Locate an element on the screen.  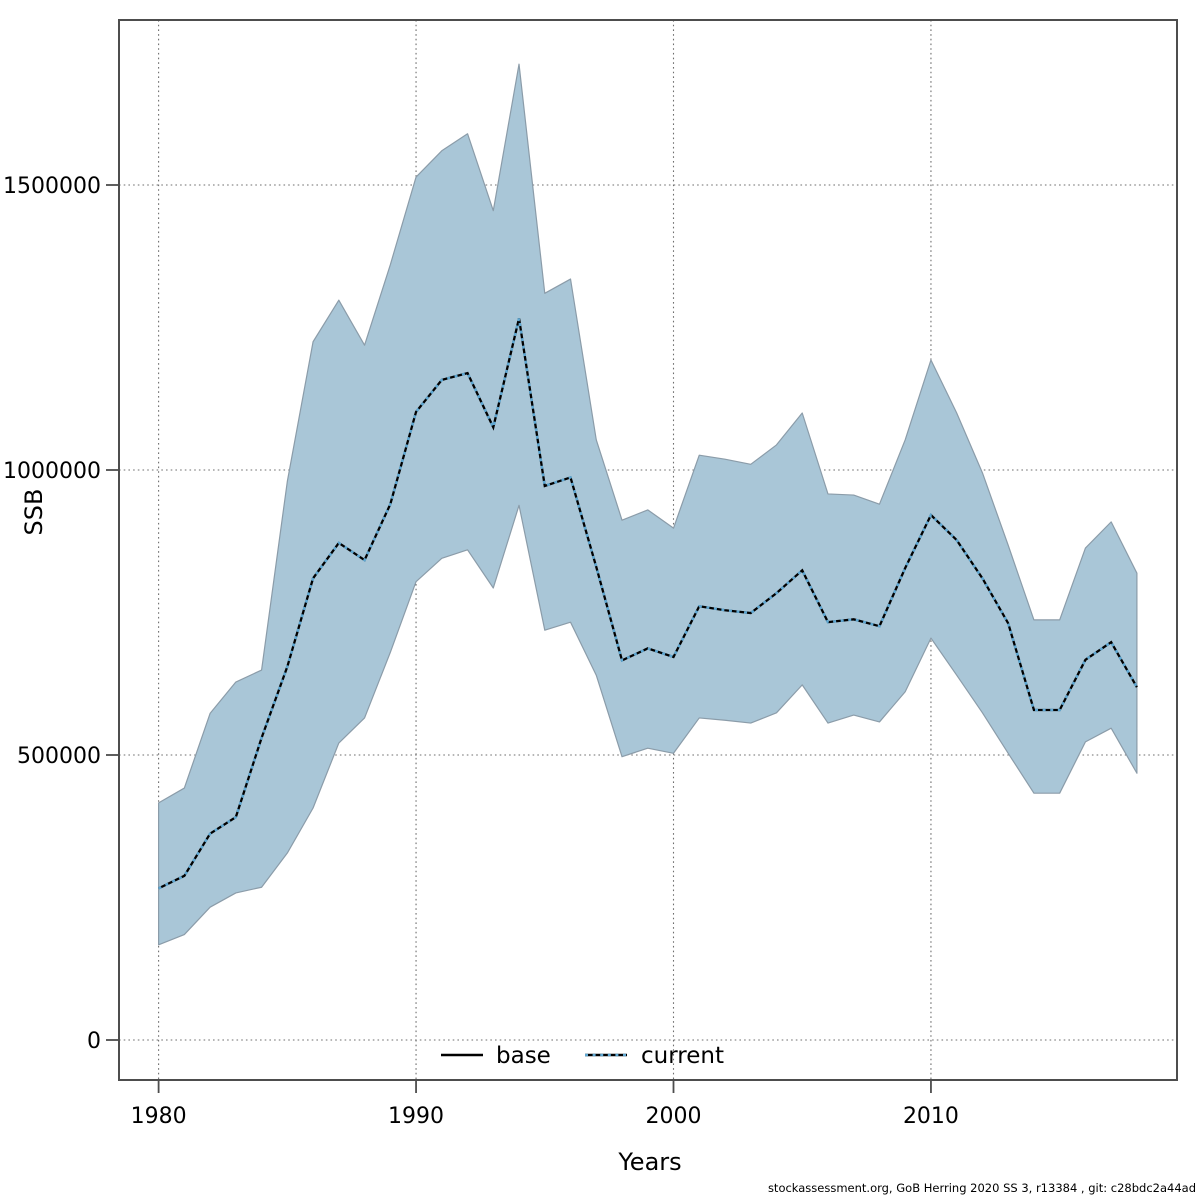
legend-label-base: base is located at coordinates (523, 1056).